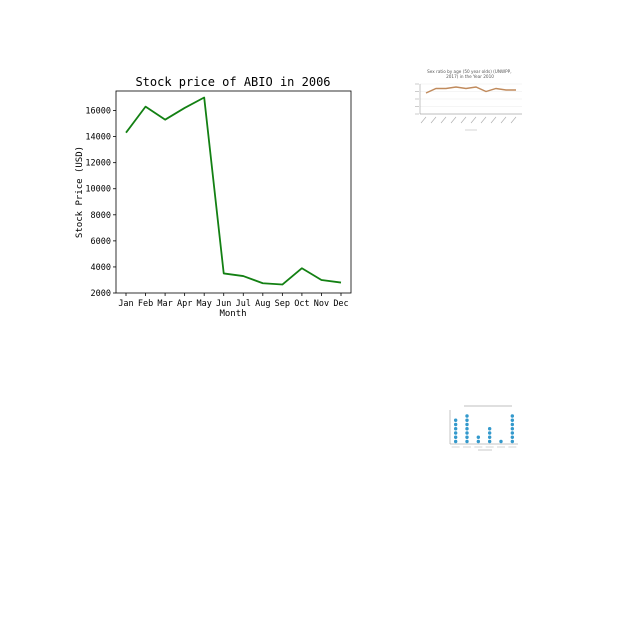  Describe the element at coordinates (184, 304) in the screenshot. I see `x-tick-label: Apr` at that location.